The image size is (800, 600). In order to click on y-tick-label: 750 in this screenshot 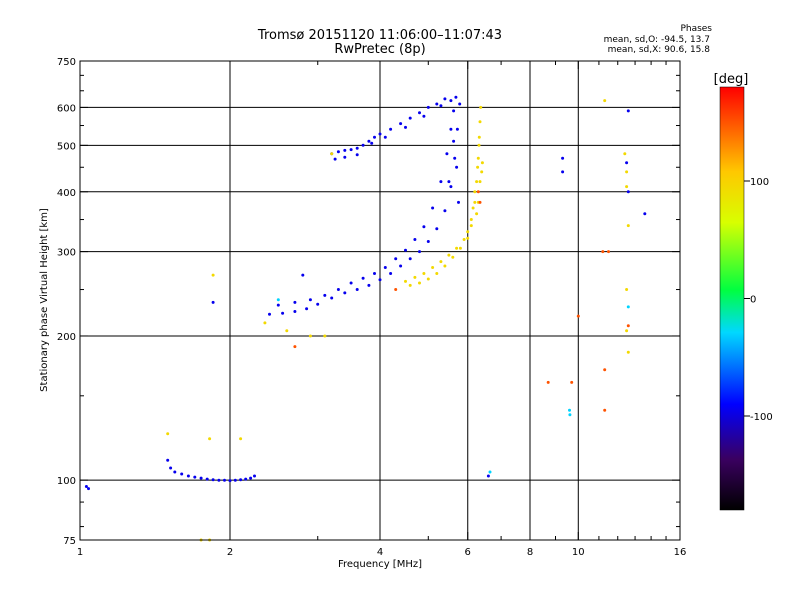, I will do `click(66, 62)`.